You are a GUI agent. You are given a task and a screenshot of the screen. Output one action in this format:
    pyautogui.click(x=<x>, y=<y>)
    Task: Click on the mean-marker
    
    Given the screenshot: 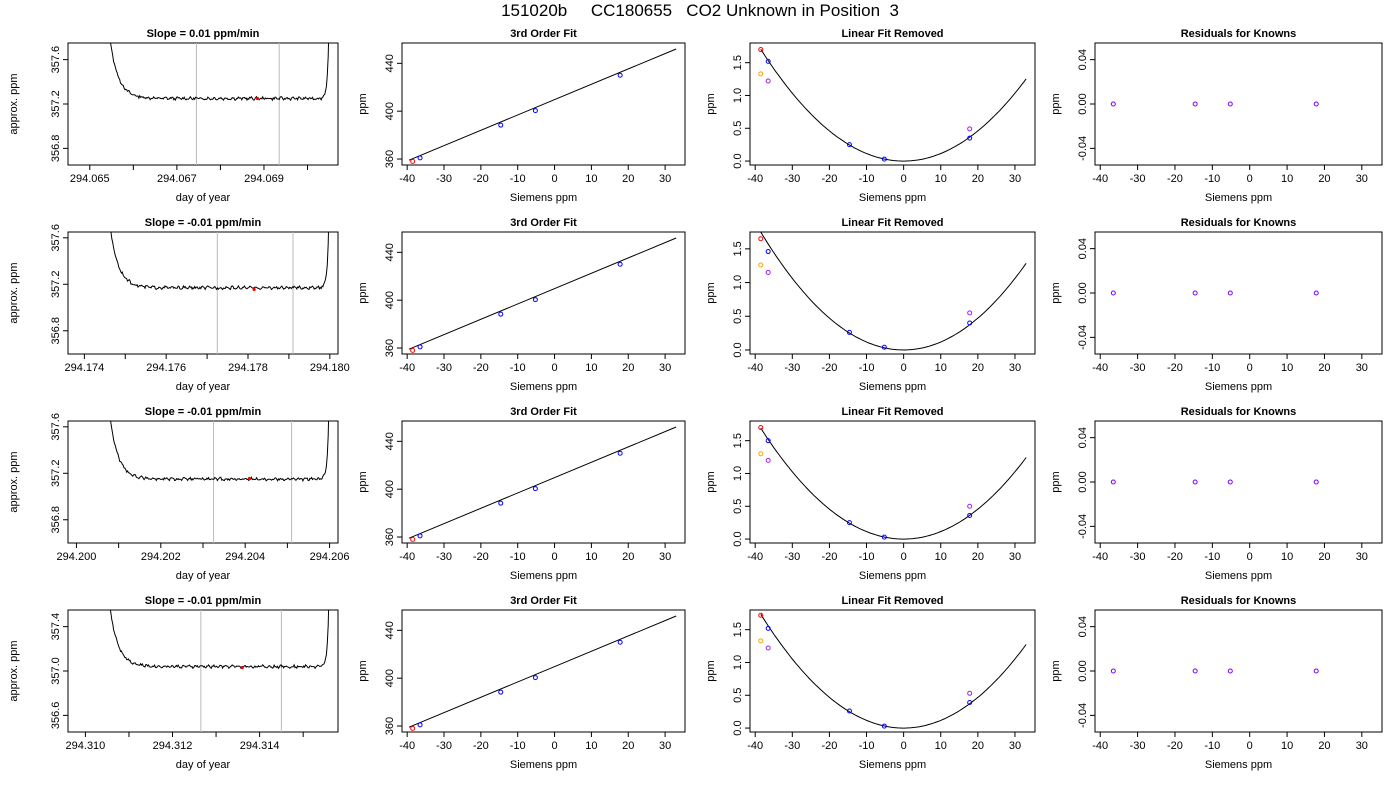 What is the action you would take?
    pyautogui.click(x=249, y=478)
    